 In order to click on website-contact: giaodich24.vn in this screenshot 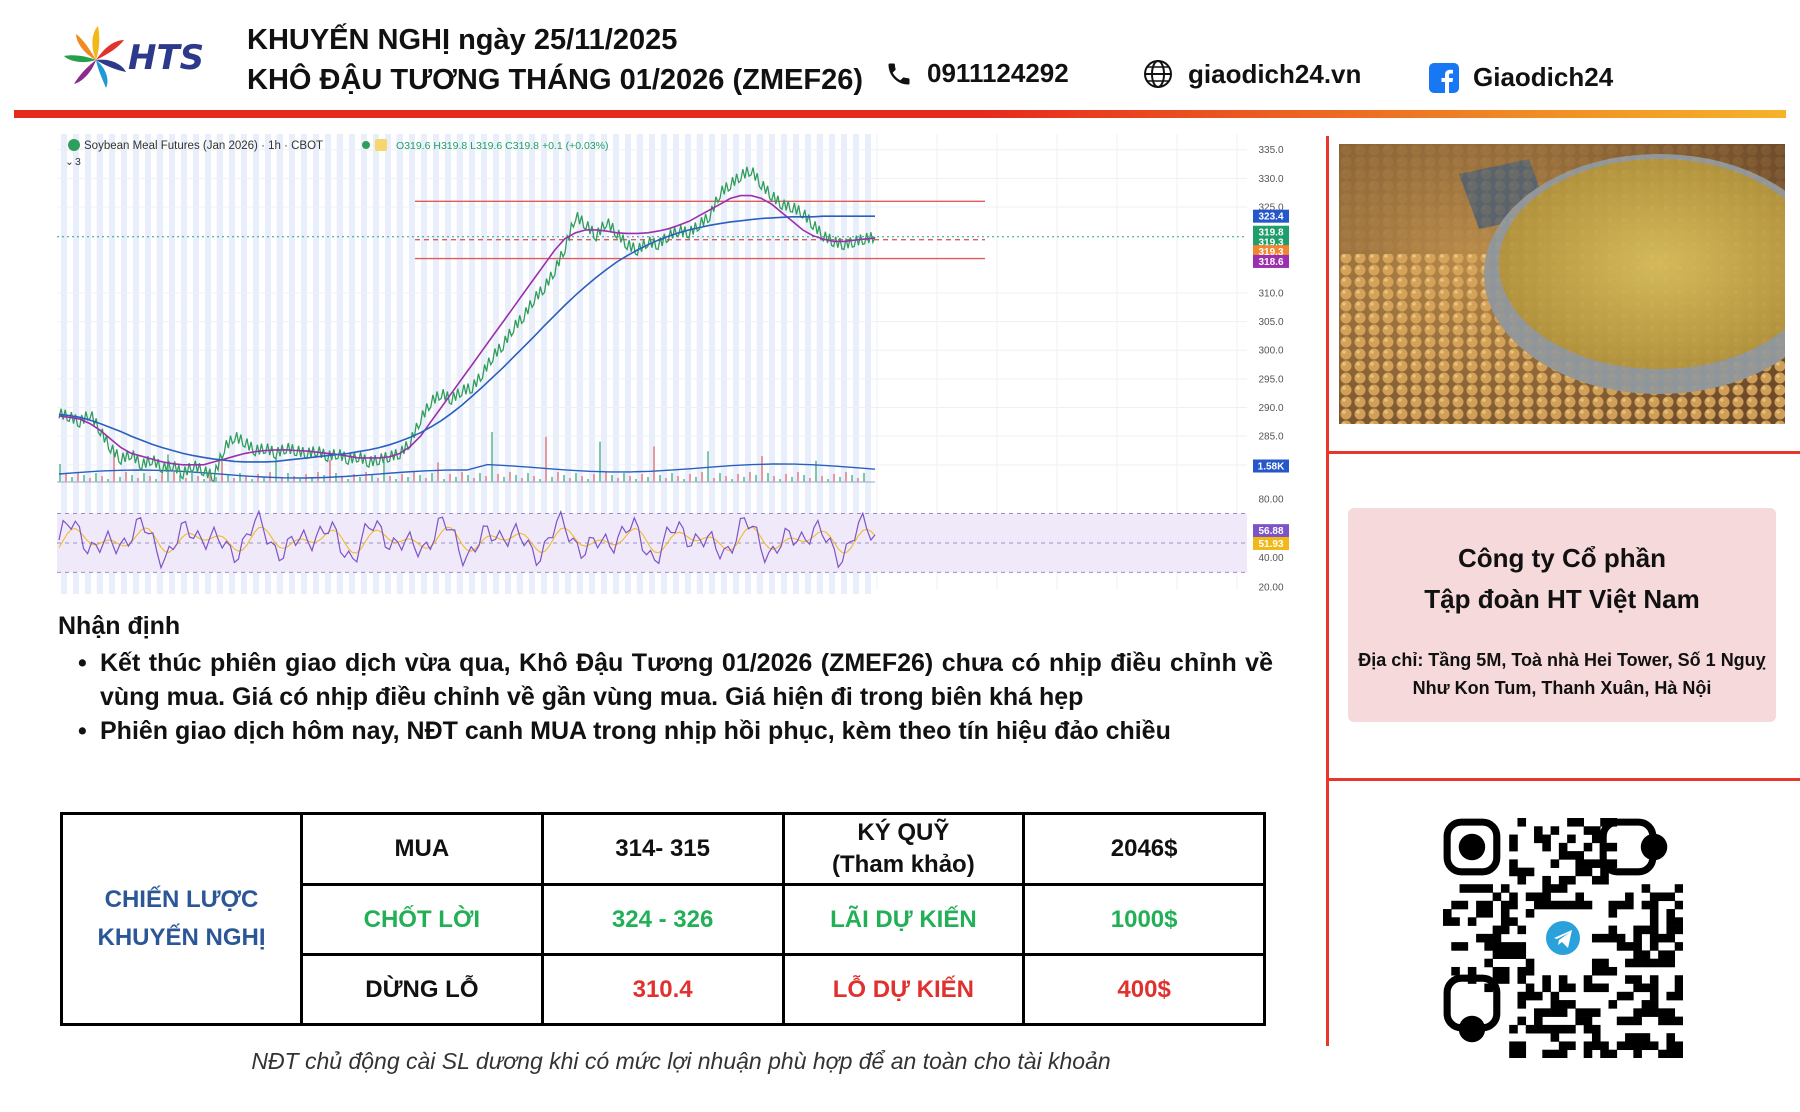, I will do `click(1251, 74)`.